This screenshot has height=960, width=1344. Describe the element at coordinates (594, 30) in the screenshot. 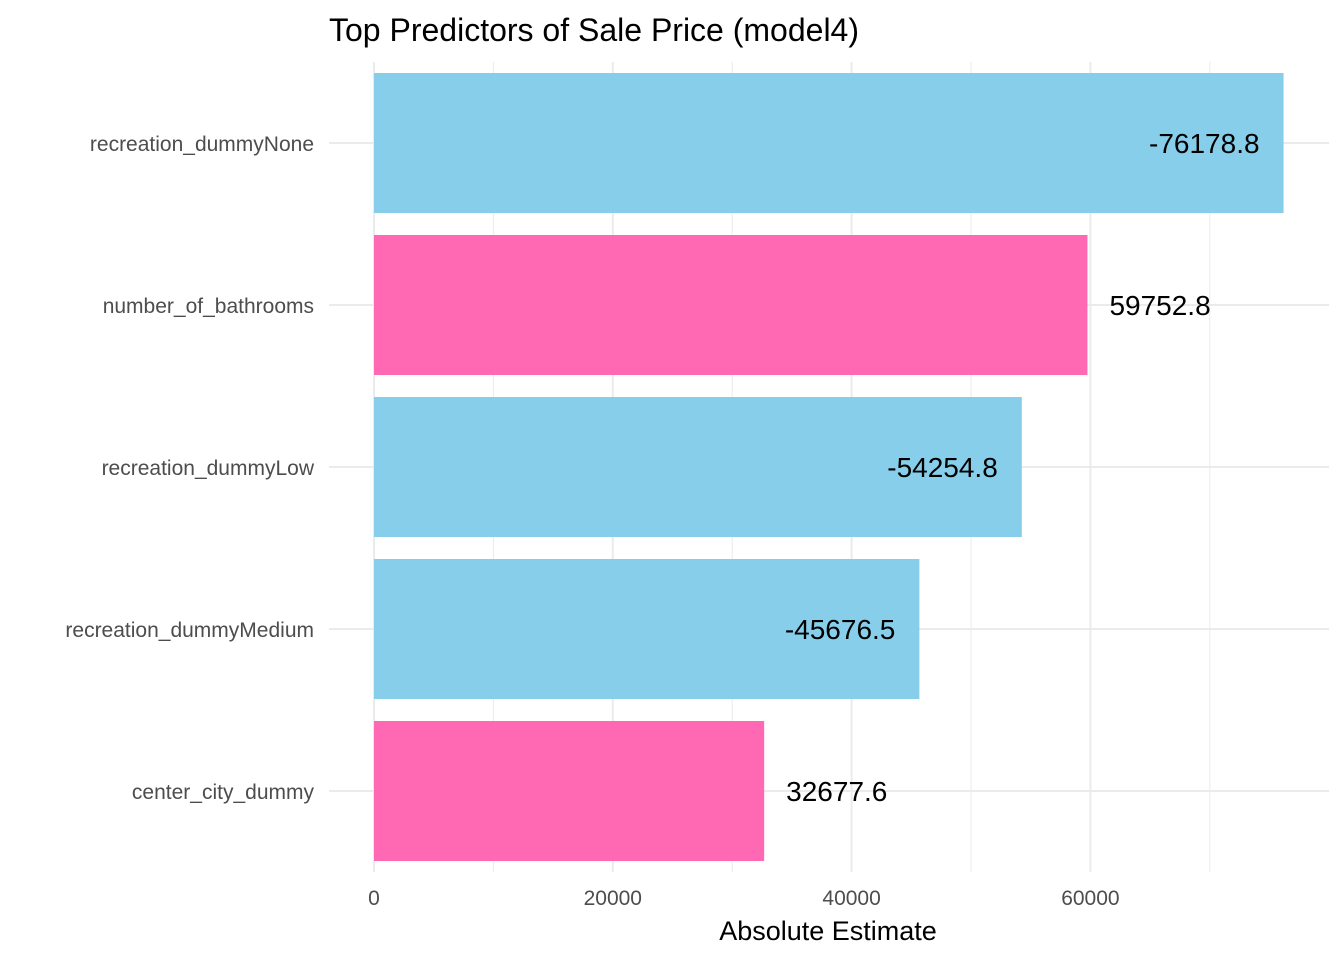

I see `chart-title: Top Predictors of Sale Price (model4)` at that location.